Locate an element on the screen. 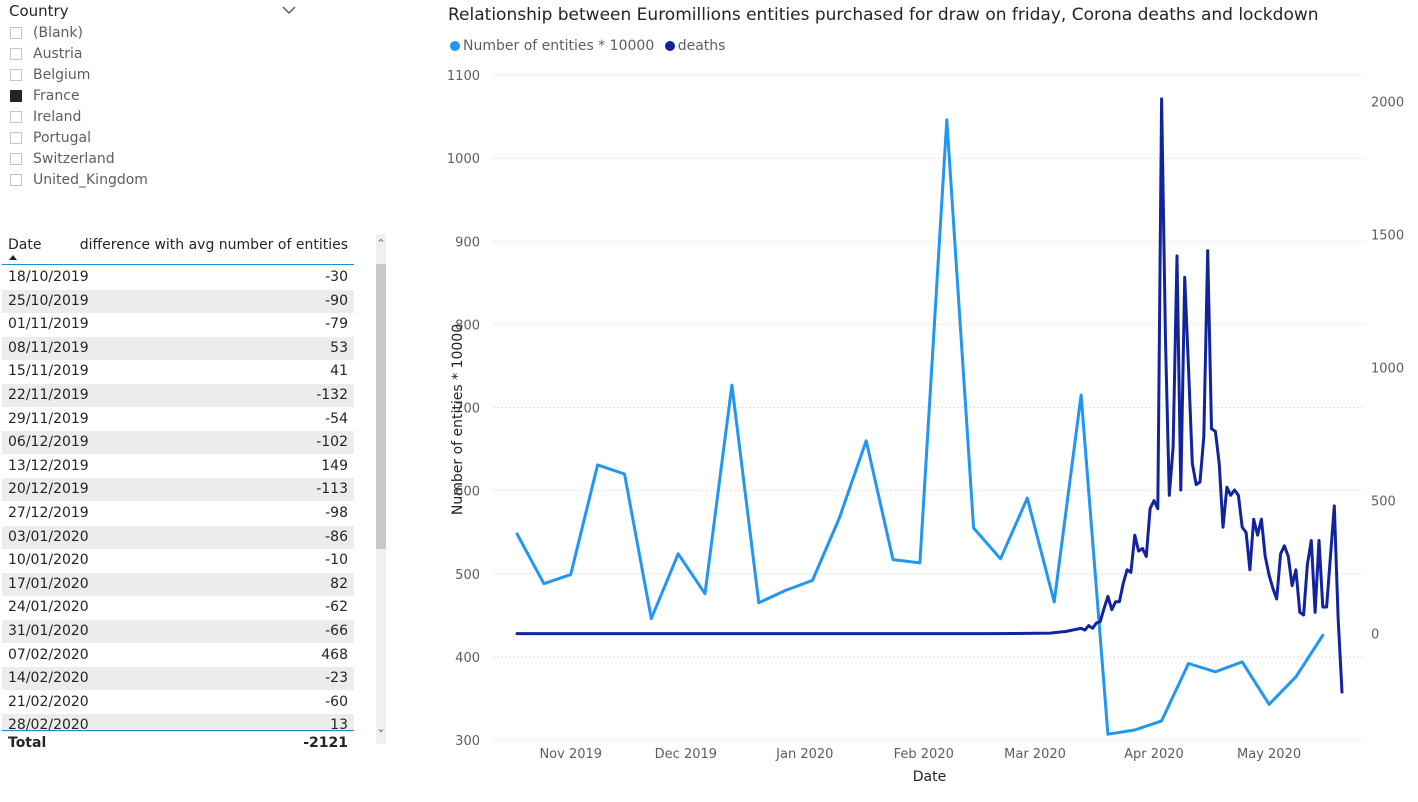 This screenshot has width=1418, height=802. slicer-item-label: United_Kingdom is located at coordinates (90, 180).